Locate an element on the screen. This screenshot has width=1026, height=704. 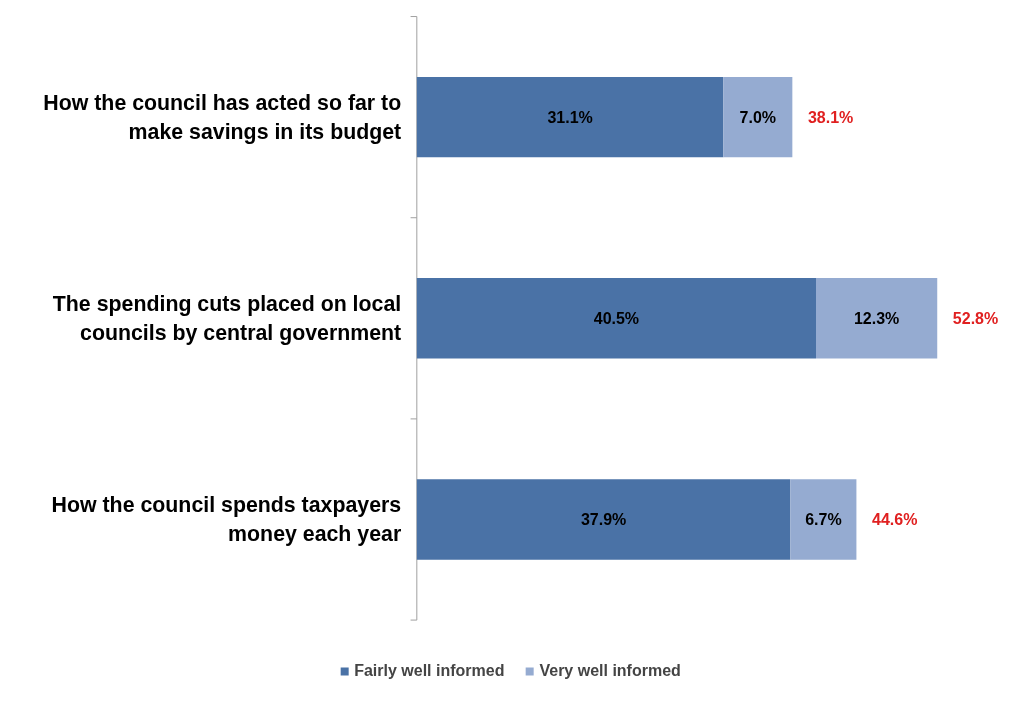
data-label: 37.9% is located at coordinates (603, 519).